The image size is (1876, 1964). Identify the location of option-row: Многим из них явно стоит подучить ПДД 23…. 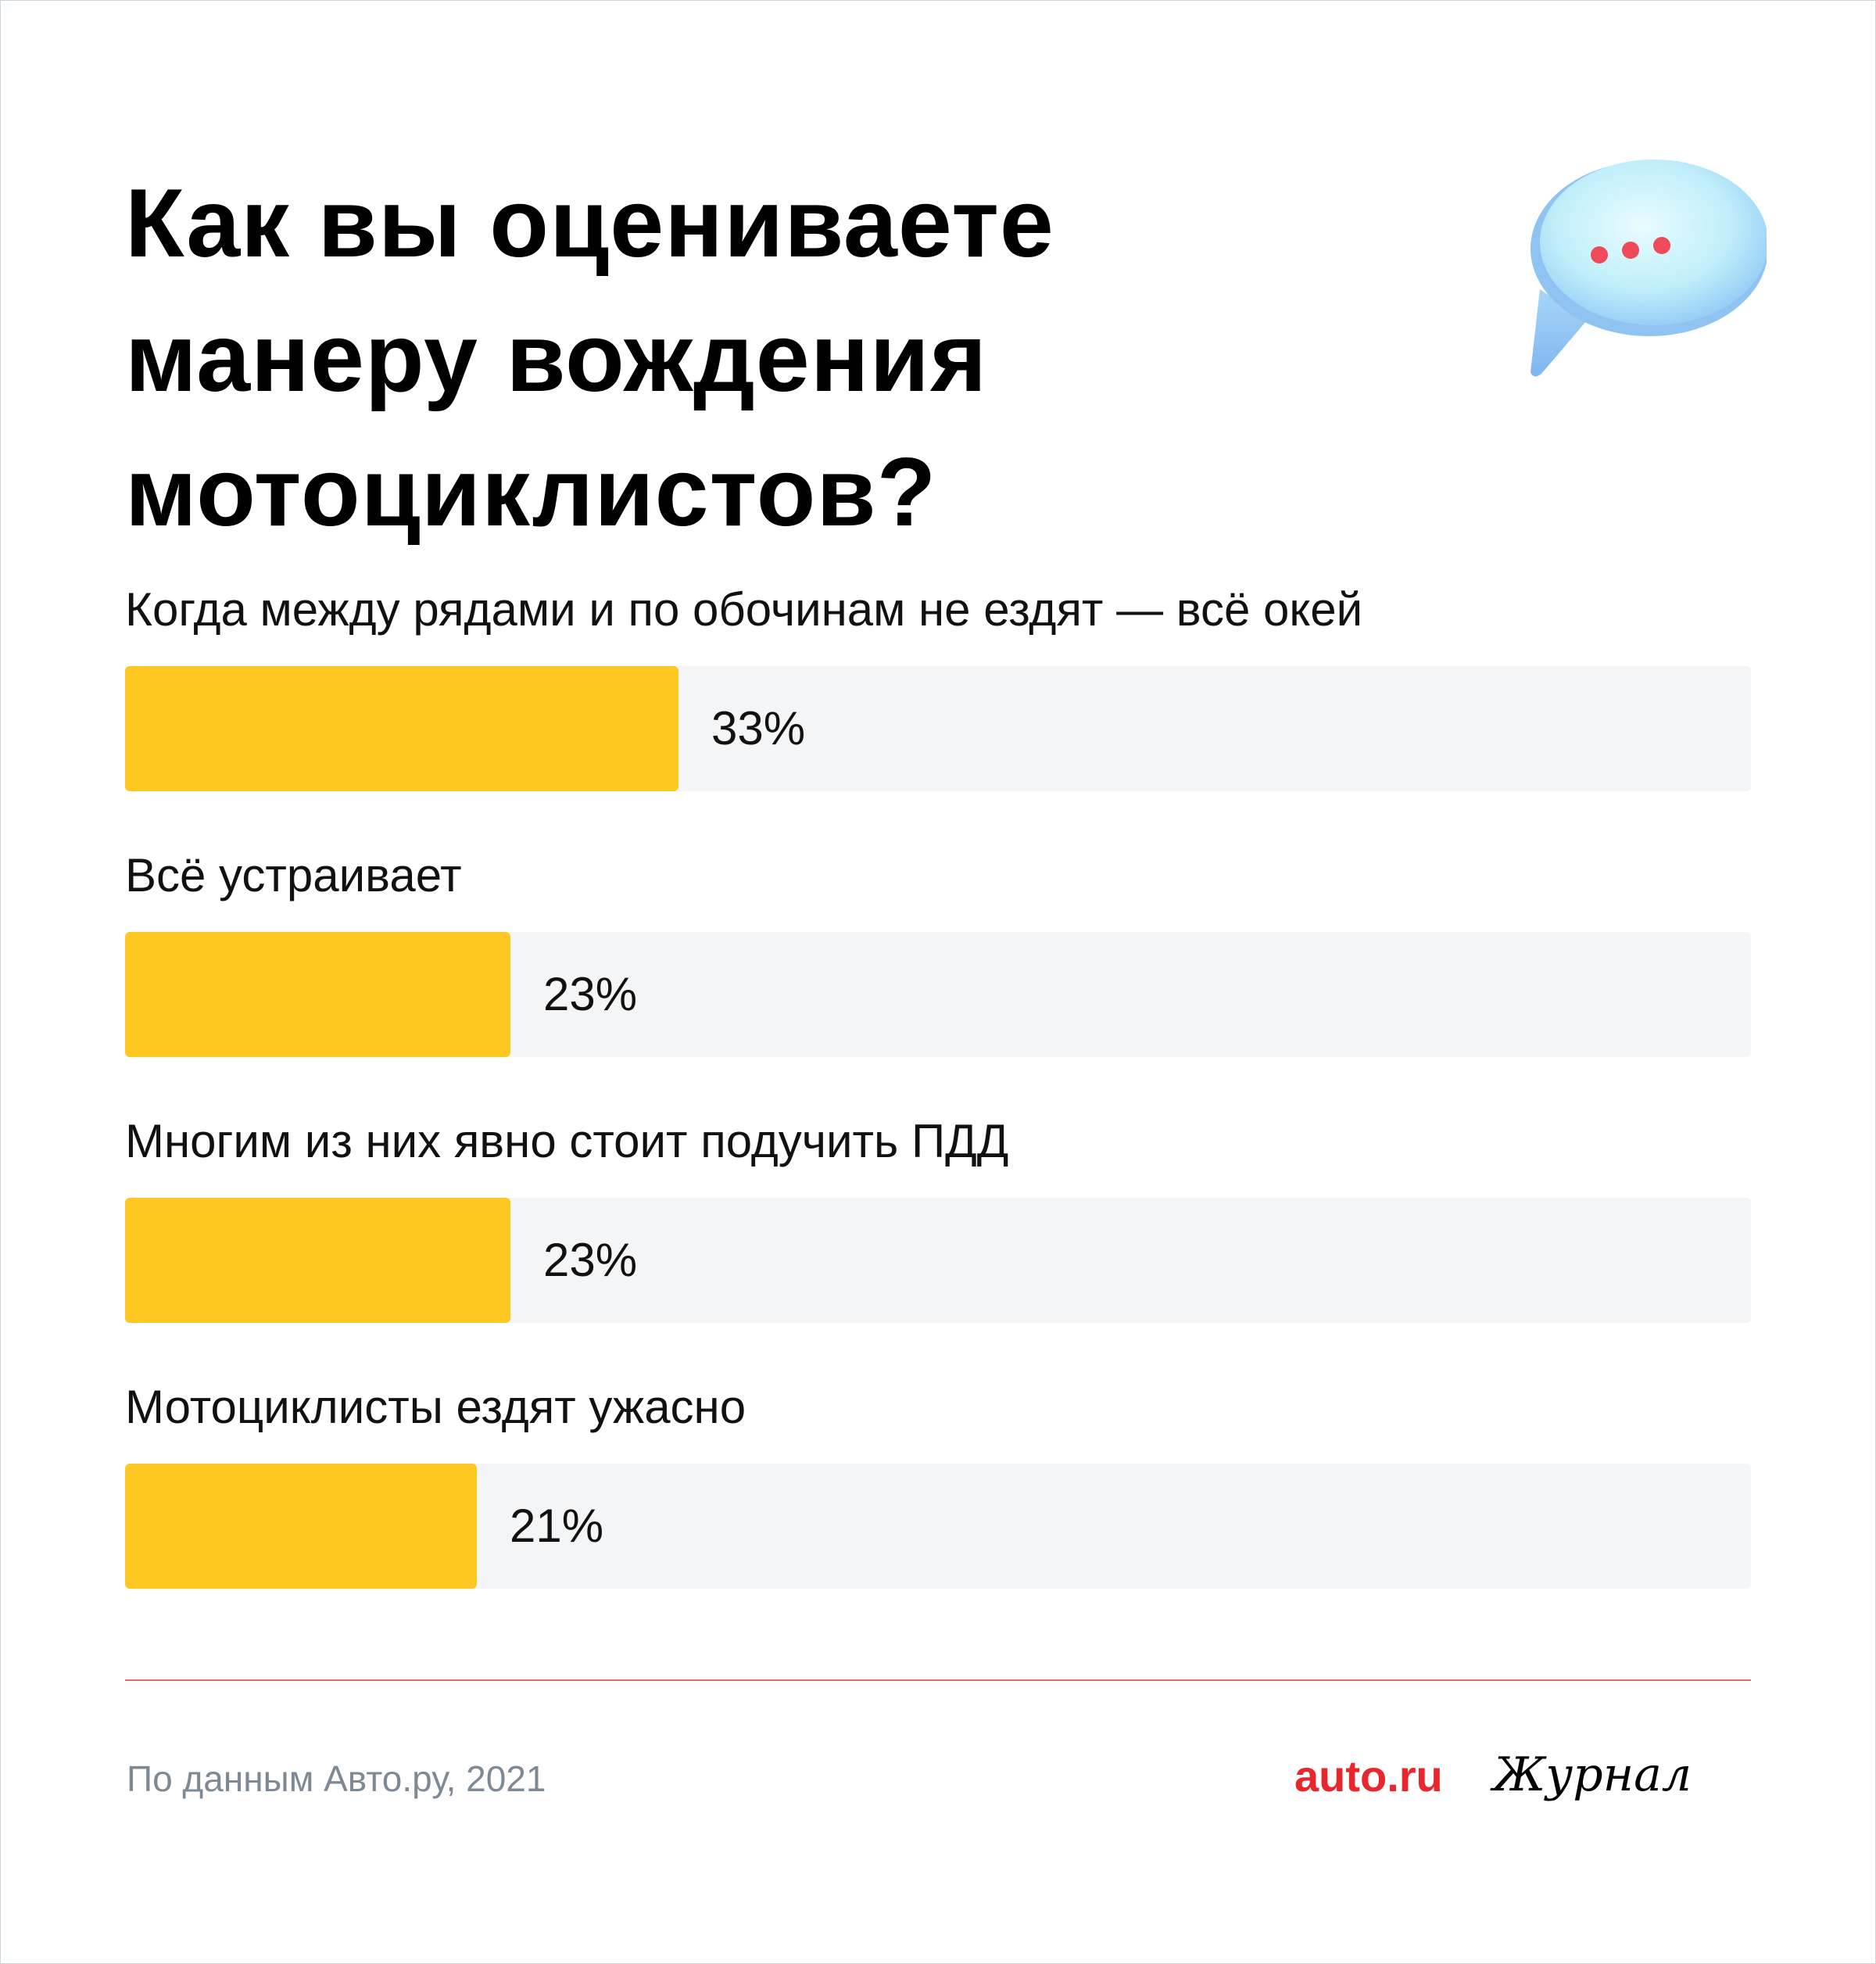
(938, 1243).